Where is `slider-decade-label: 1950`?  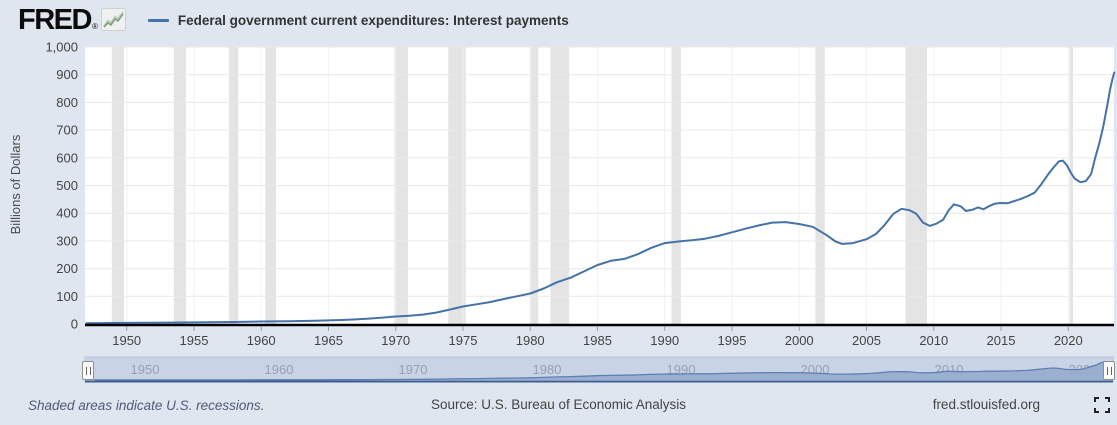 slider-decade-label: 1950 is located at coordinates (145, 369).